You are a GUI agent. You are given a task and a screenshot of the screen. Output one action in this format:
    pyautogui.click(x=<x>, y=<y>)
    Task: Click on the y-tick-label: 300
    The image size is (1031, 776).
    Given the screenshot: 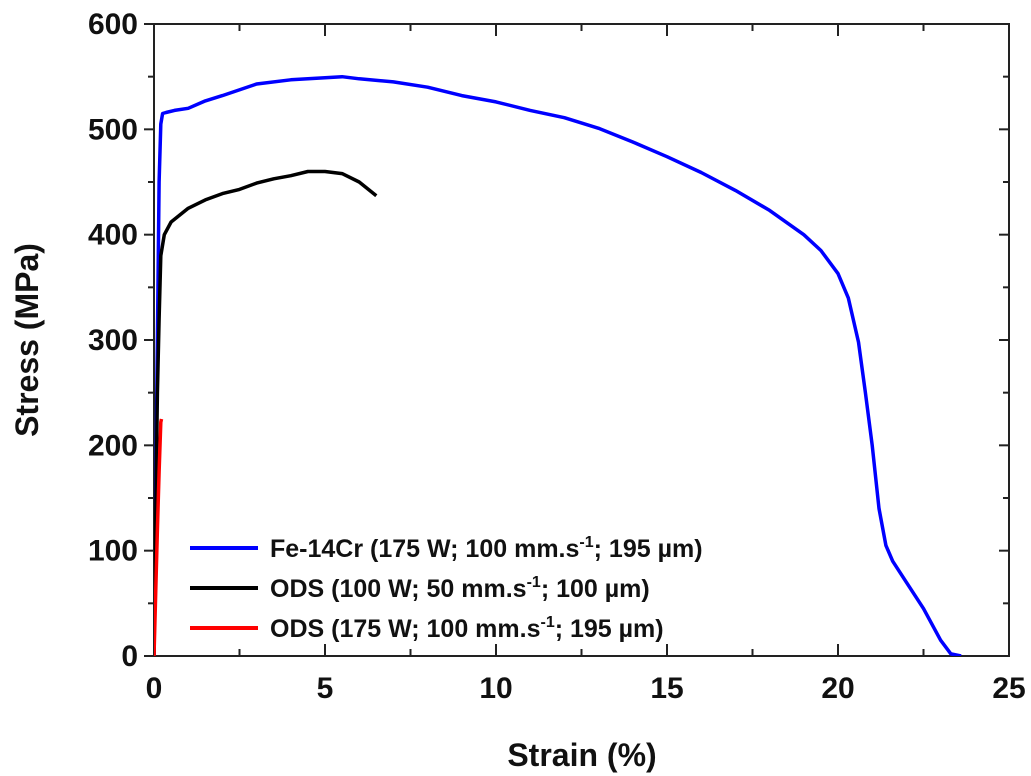 What is the action you would take?
    pyautogui.click(x=113, y=340)
    